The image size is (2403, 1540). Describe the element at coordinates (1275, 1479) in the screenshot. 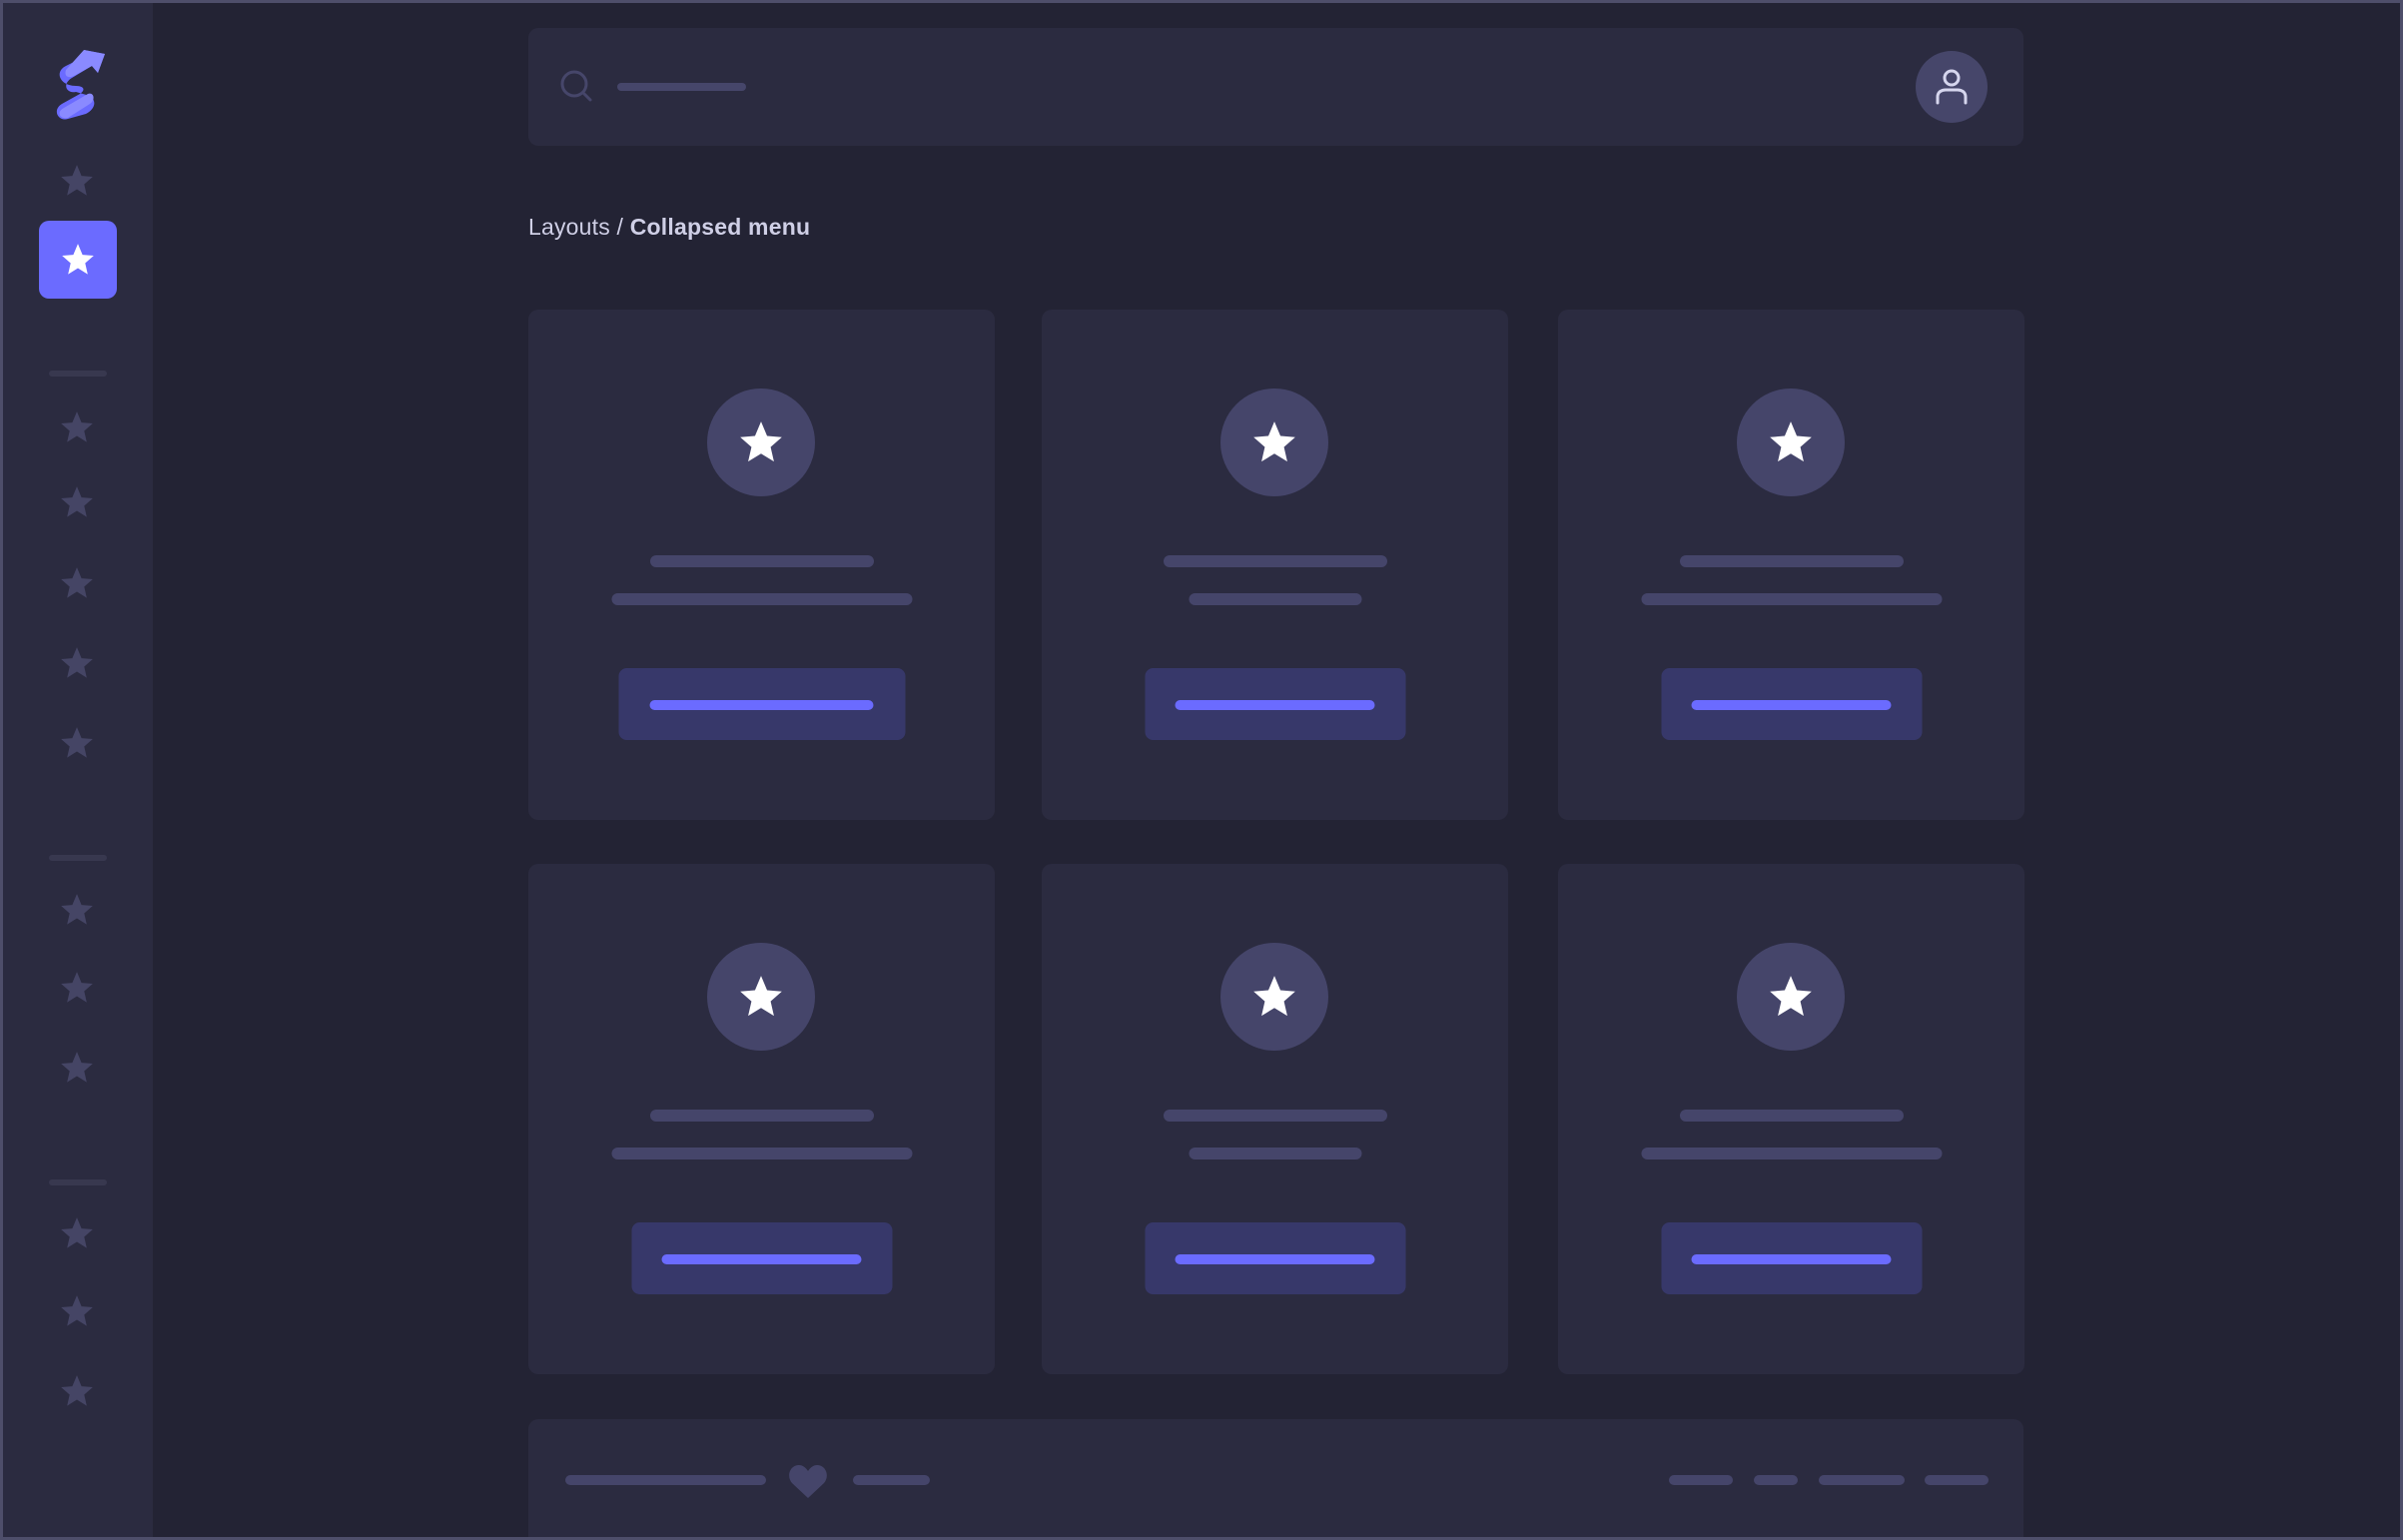

I see `footer` at that location.